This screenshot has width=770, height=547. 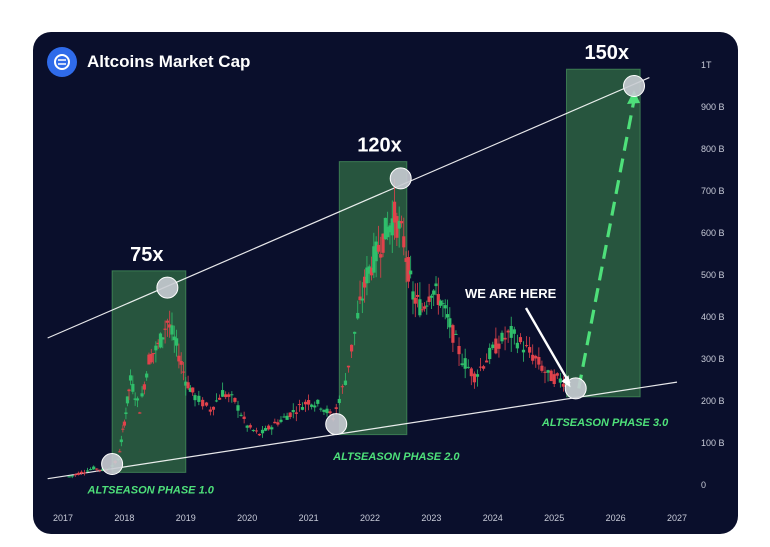 I want to click on chart-title: Altcoins Market Cap, so click(x=169, y=61).